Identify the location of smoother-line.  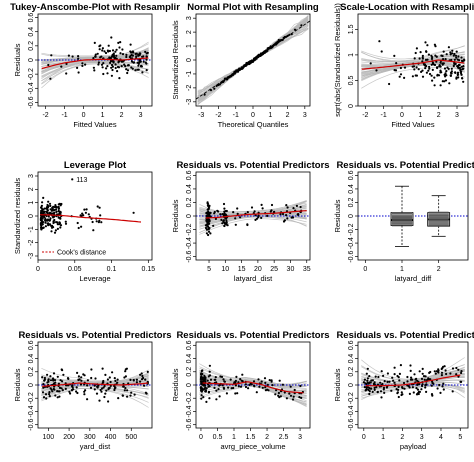
(91, 218).